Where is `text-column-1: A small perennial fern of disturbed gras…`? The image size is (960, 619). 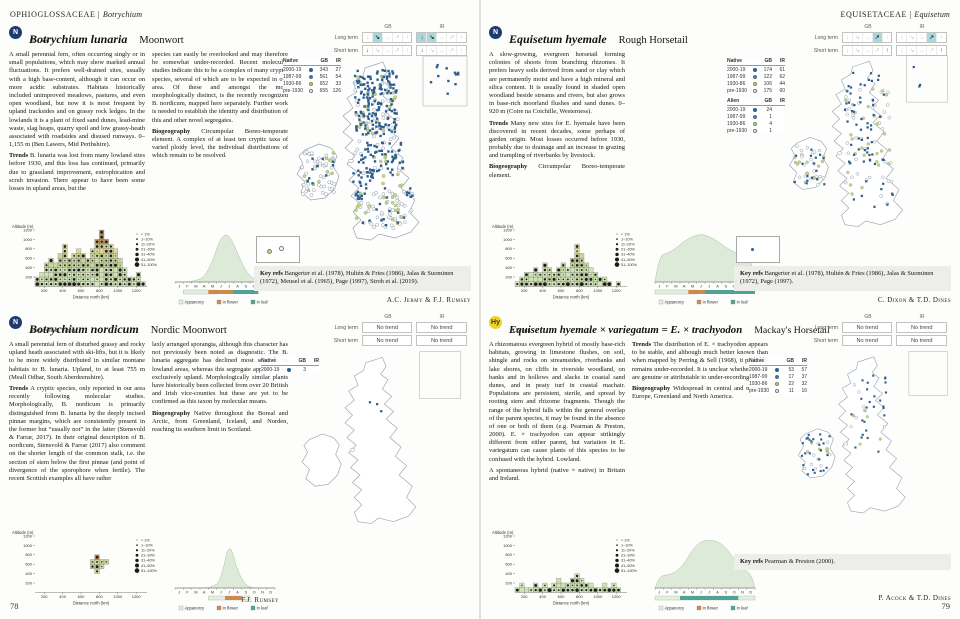 text-column-1: A small perennial fern of disturbed gras… is located at coordinates (77, 411).